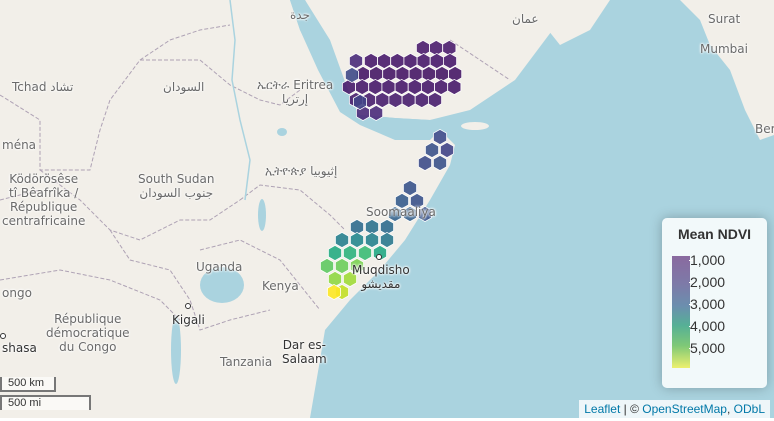 Image resolution: width=774 pixels, height=421 pixels. Describe the element at coordinates (575, 22) in the screenshot. I see `land-oman` at that location.